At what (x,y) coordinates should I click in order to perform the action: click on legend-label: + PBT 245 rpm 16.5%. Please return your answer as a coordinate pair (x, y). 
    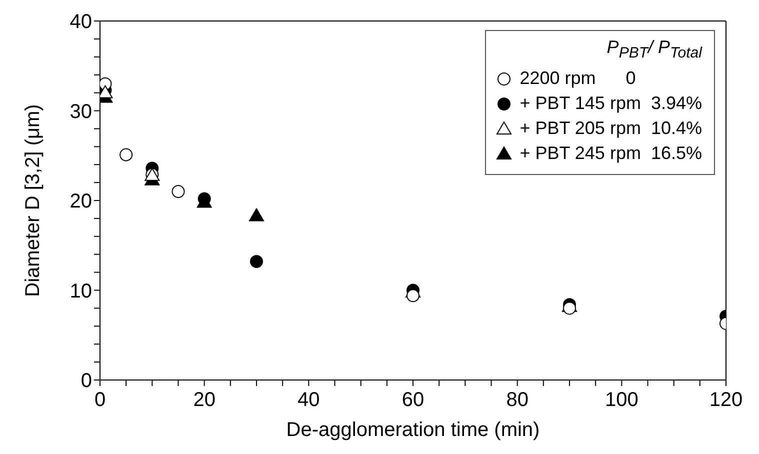
    Looking at the image, I should click on (611, 153).